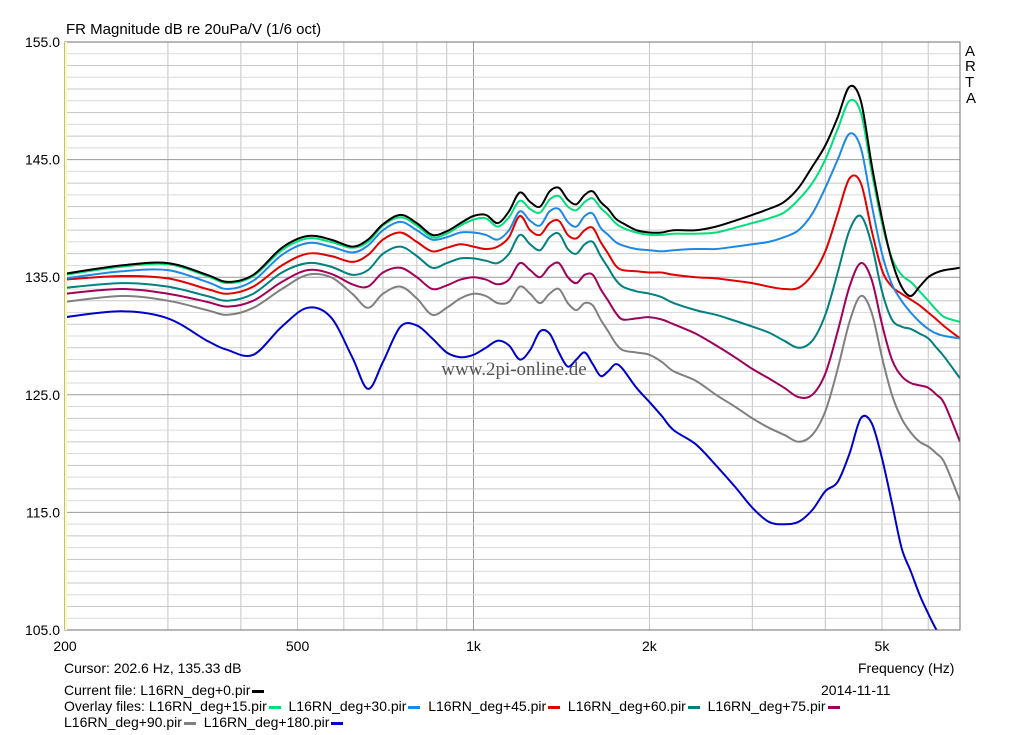  What do you see at coordinates (474, 646) in the screenshot?
I see `x-tick-label: 1k` at bounding box center [474, 646].